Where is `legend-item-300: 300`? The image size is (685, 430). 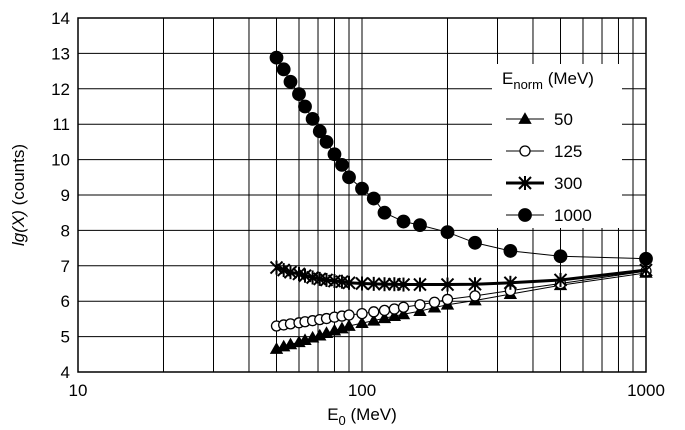
legend-item-300: 300 is located at coordinates (544, 183).